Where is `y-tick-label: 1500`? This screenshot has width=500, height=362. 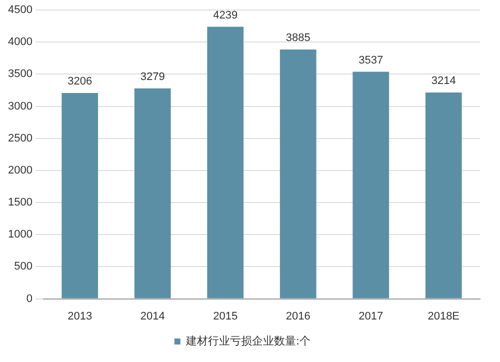
y-tick-label: 1500 is located at coordinates (20, 202).